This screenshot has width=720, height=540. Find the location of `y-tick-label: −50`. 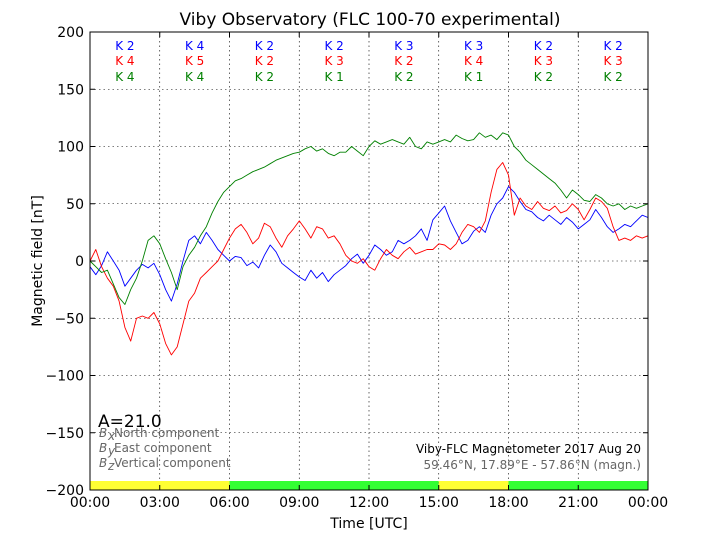

y-tick-label: −50 is located at coordinates (69, 319).